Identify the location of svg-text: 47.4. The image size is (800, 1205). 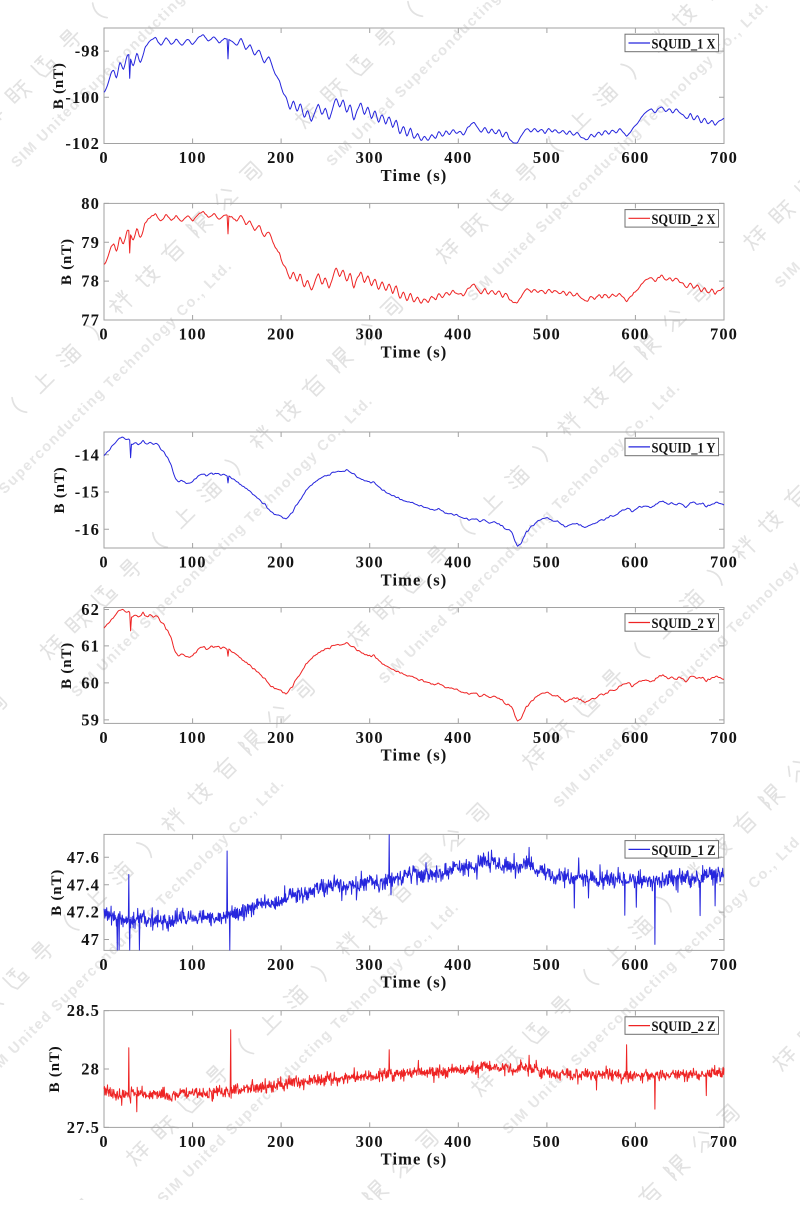
(83, 884).